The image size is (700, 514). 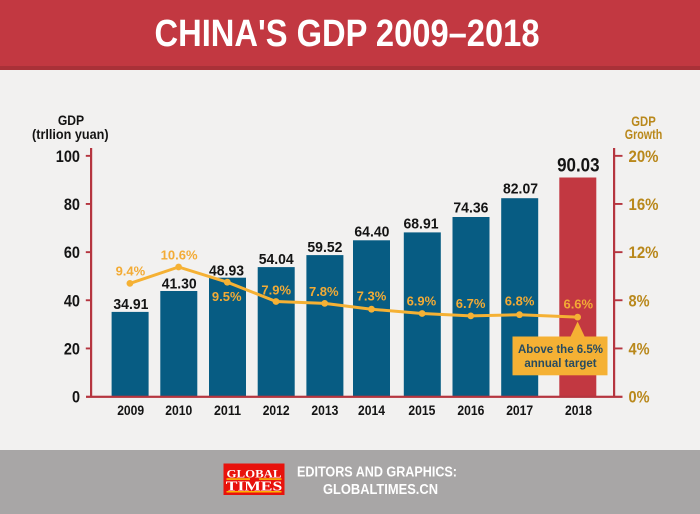 I want to click on svg-text: 7.9%, so click(x=276, y=290).